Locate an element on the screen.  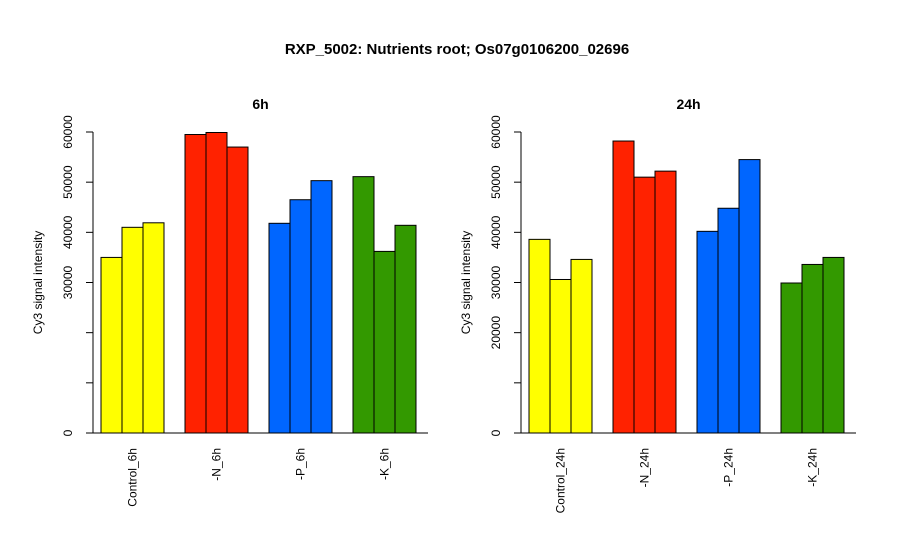
bar-group-Control_6h: Control_6h is located at coordinates (132, 364).